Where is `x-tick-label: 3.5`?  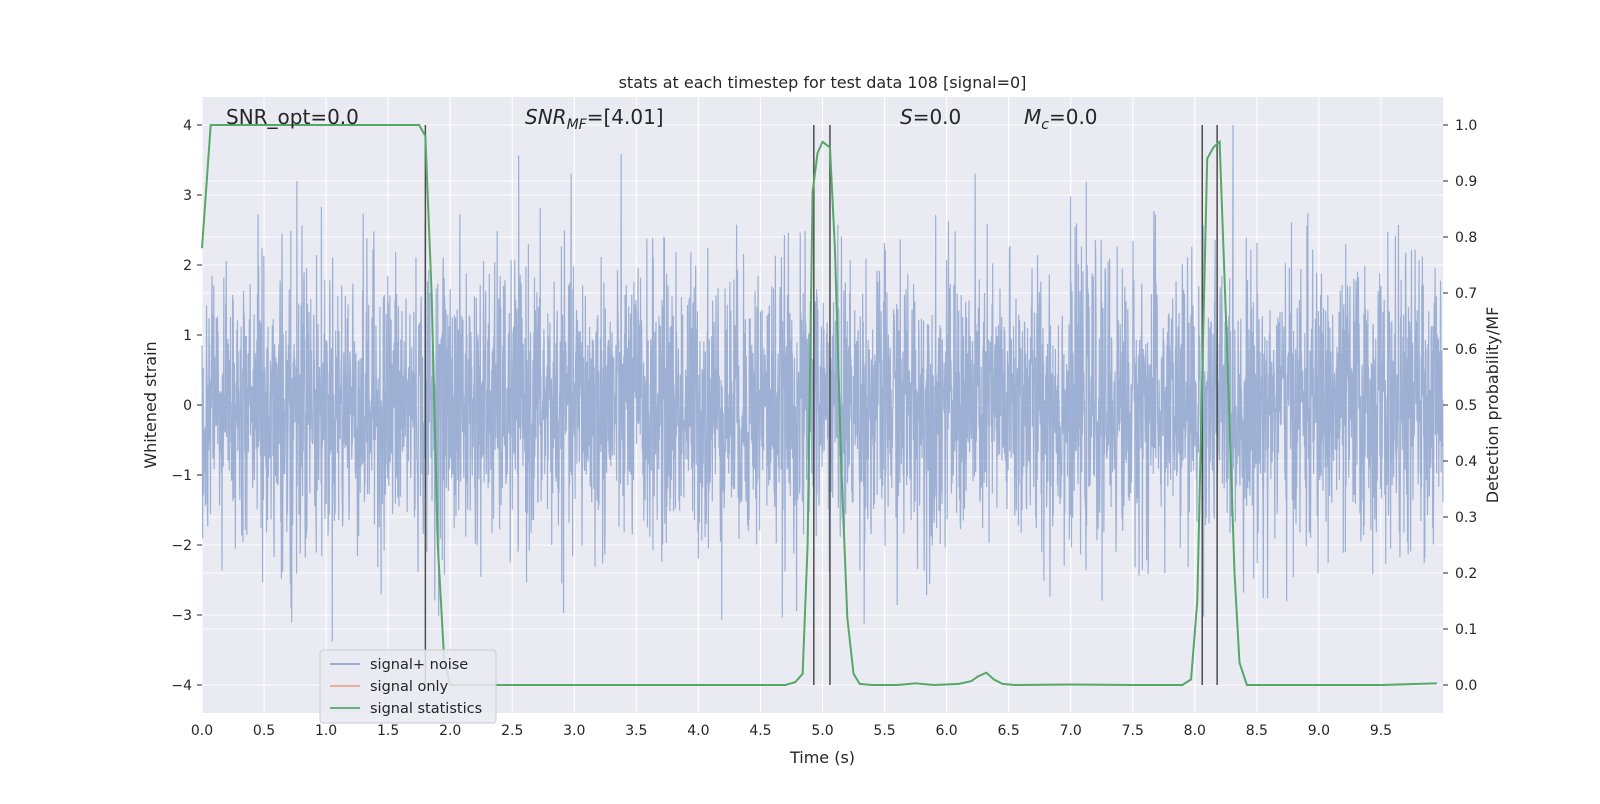 x-tick-label: 3.5 is located at coordinates (636, 731).